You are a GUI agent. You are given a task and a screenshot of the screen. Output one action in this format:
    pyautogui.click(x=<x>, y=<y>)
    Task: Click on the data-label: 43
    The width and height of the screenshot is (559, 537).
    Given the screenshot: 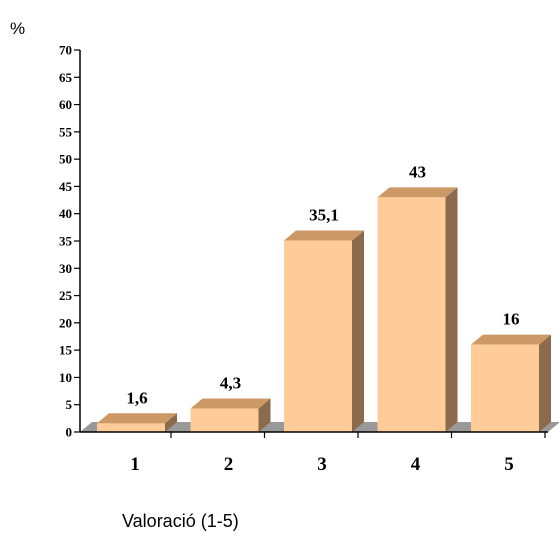 What is the action you would take?
    pyautogui.click(x=417, y=171)
    